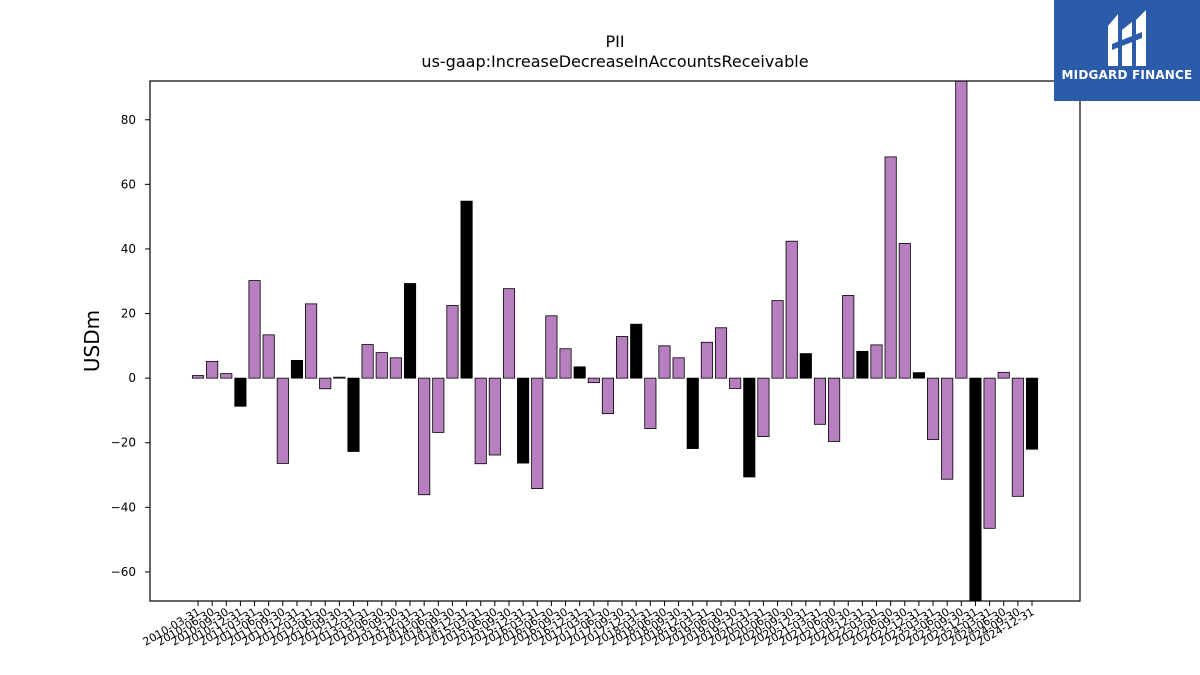 This screenshot has height=675, width=1200. What do you see at coordinates (132, 378) in the screenshot?
I see `y-tick-label: 0` at bounding box center [132, 378].